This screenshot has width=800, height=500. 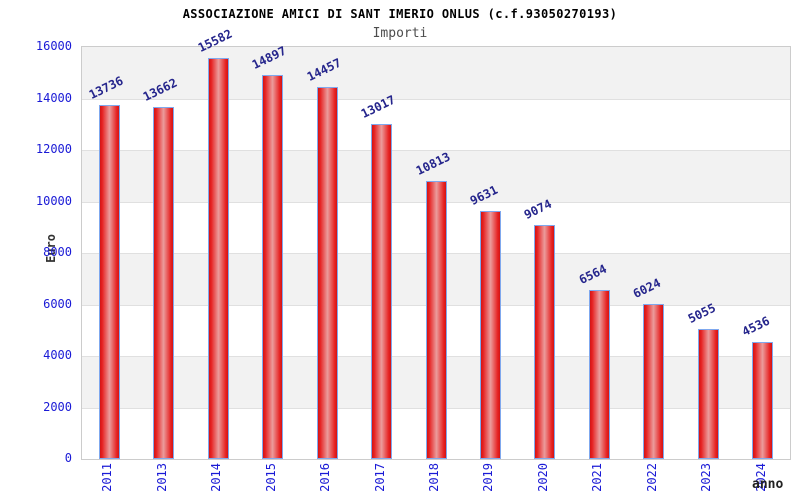 I want to click on bar-2020, so click(x=545, y=342).